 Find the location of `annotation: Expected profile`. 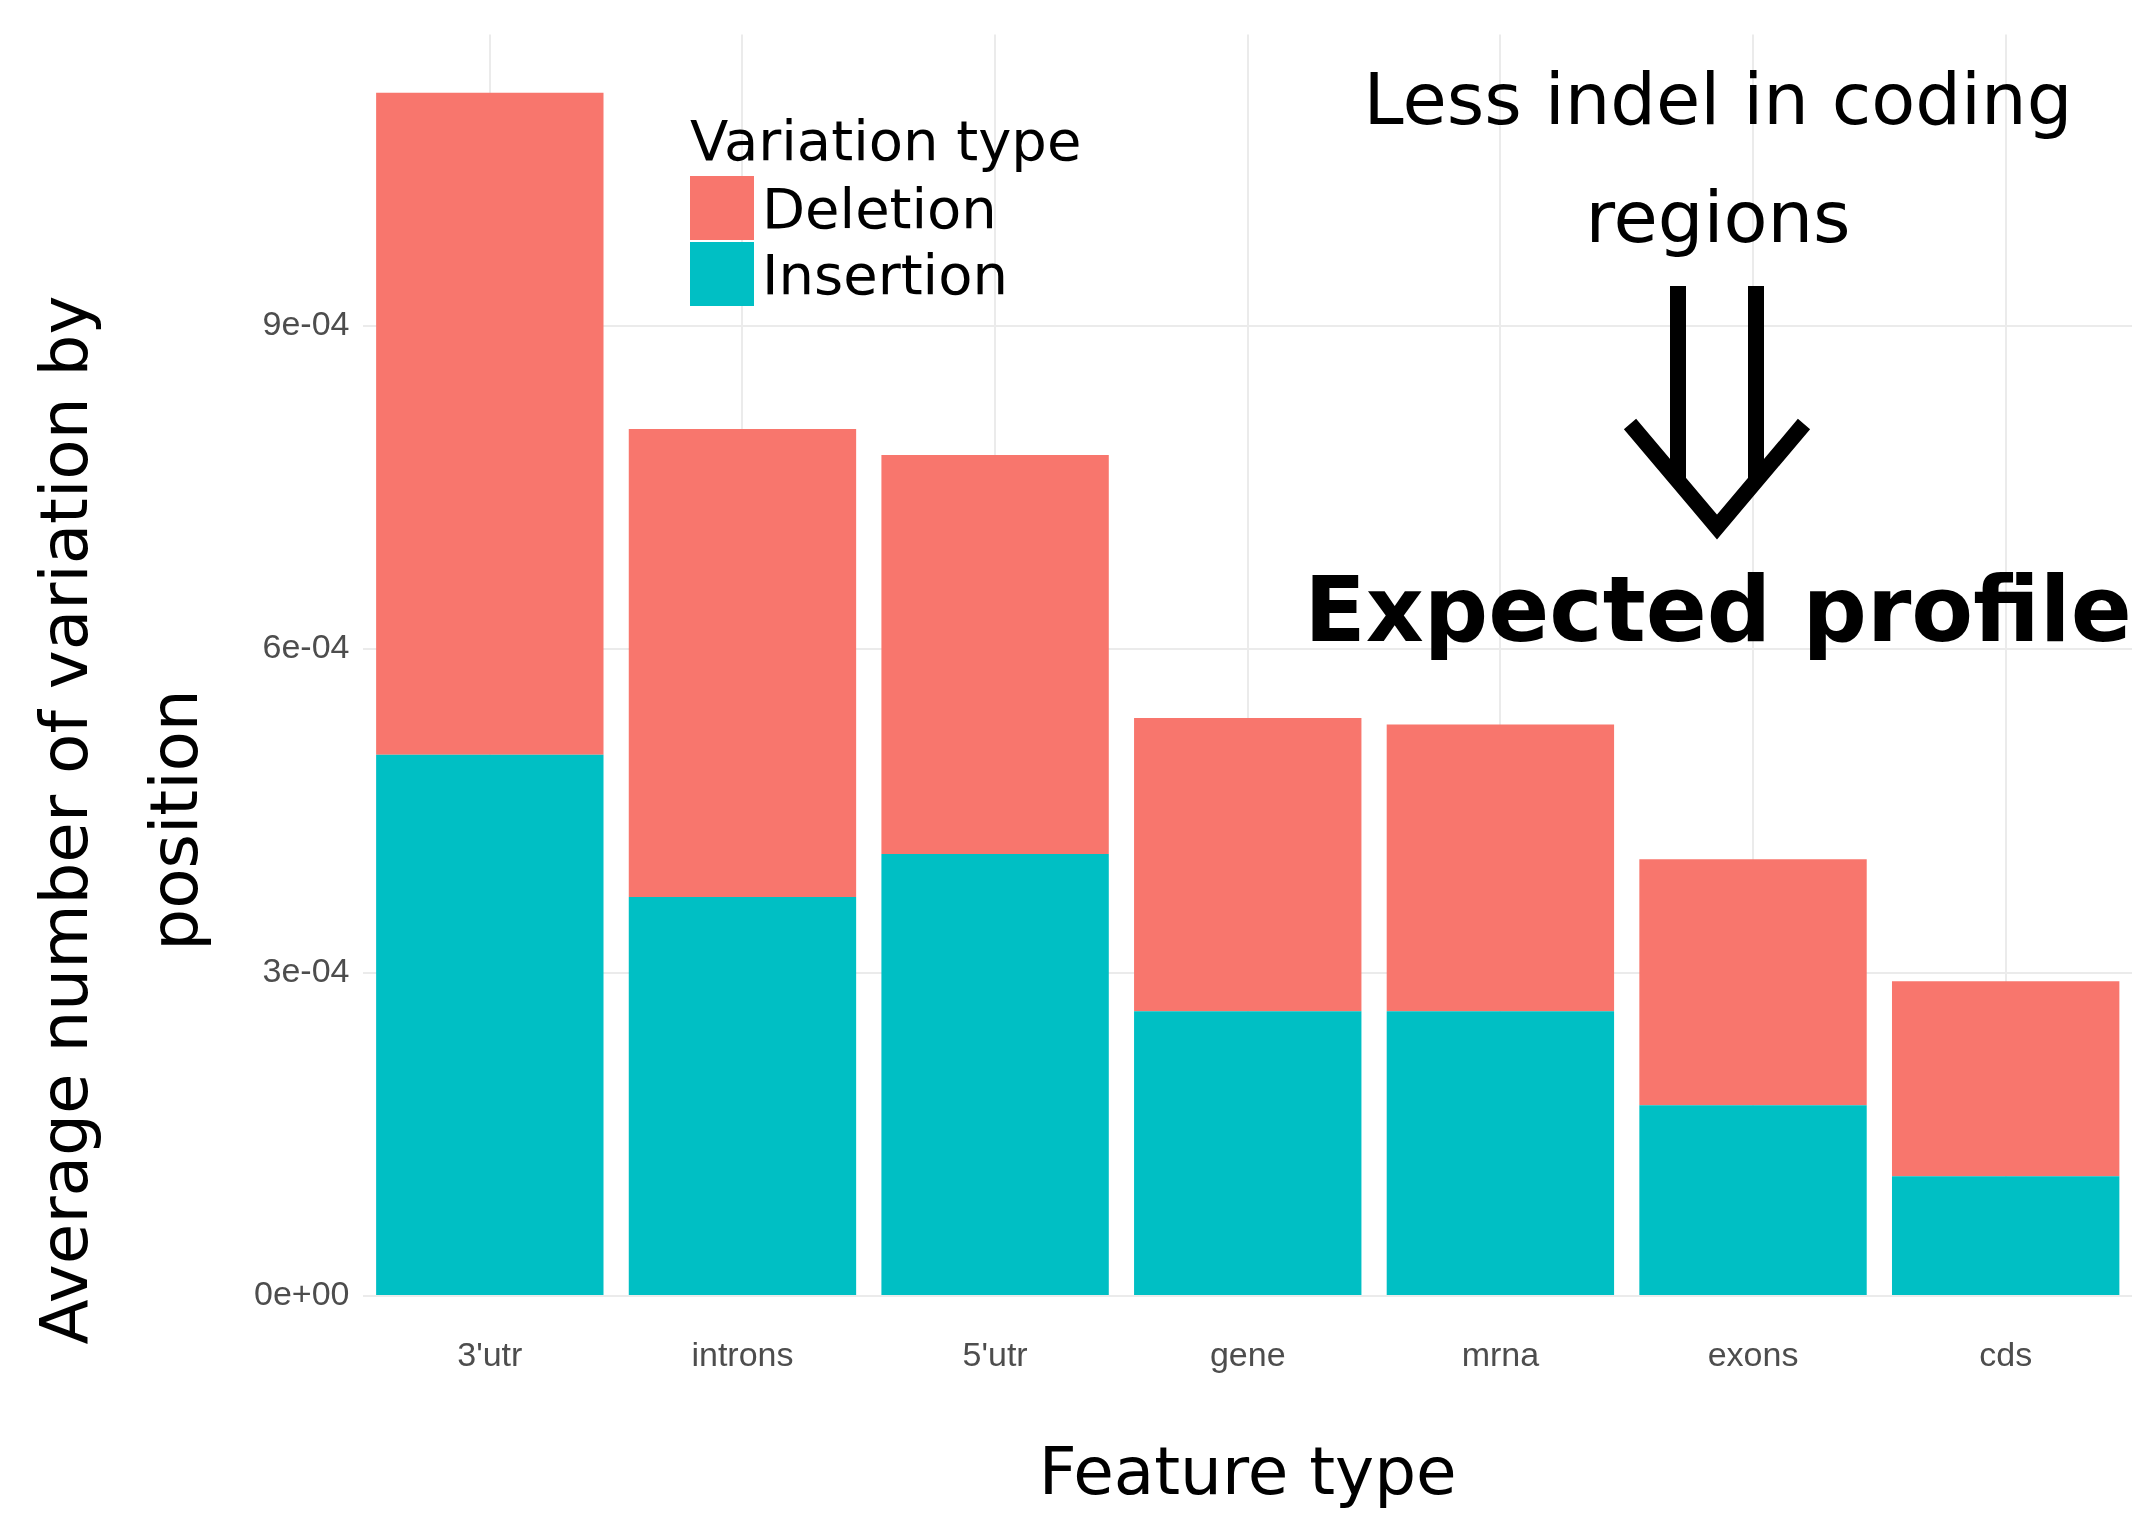

annotation: Expected profile is located at coordinates (1717, 610).